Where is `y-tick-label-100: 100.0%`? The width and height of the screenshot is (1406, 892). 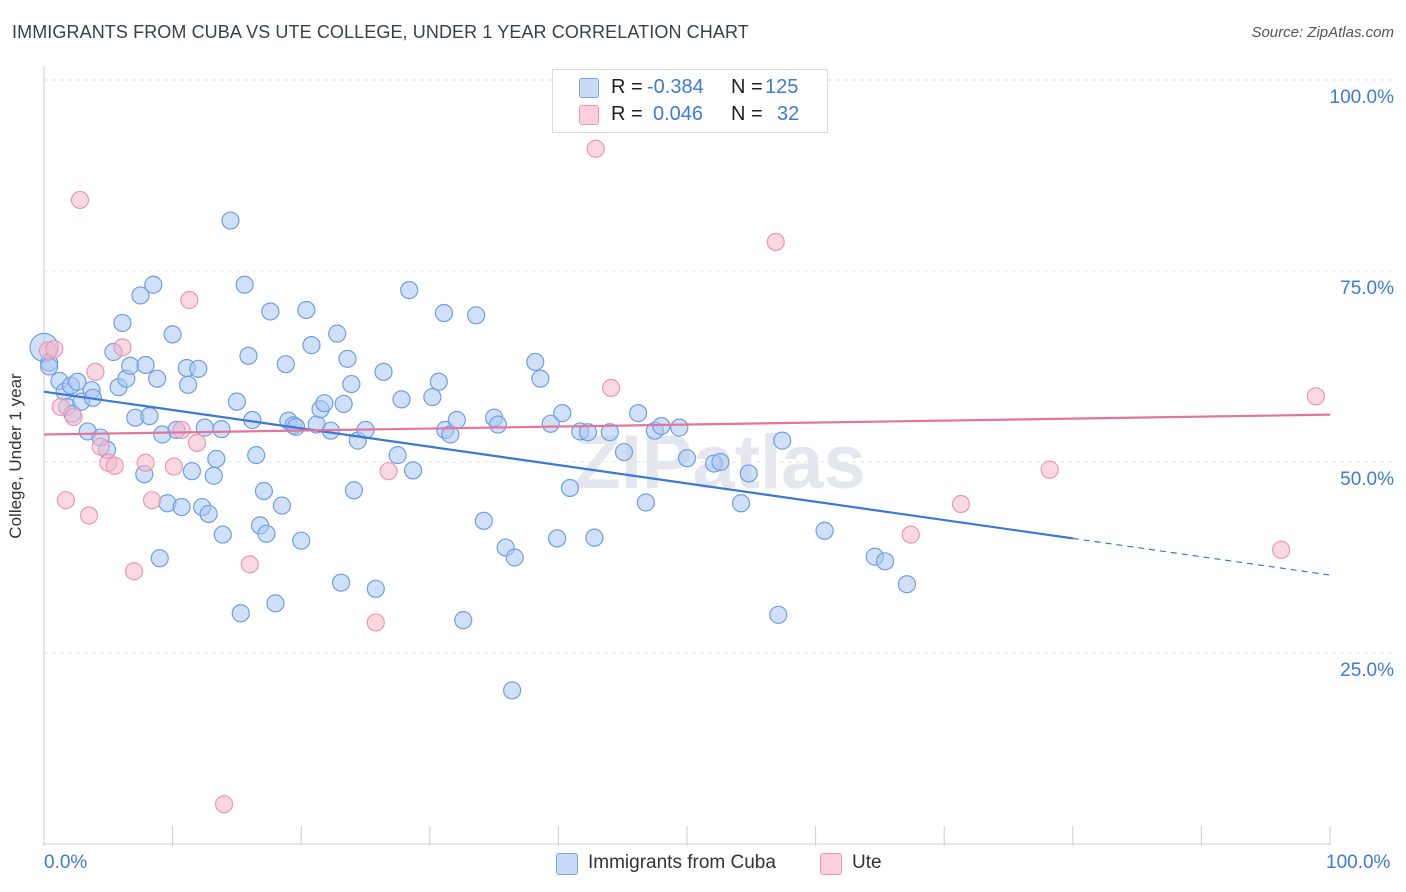 y-tick-label-100: 100.0% is located at coordinates (1361, 97).